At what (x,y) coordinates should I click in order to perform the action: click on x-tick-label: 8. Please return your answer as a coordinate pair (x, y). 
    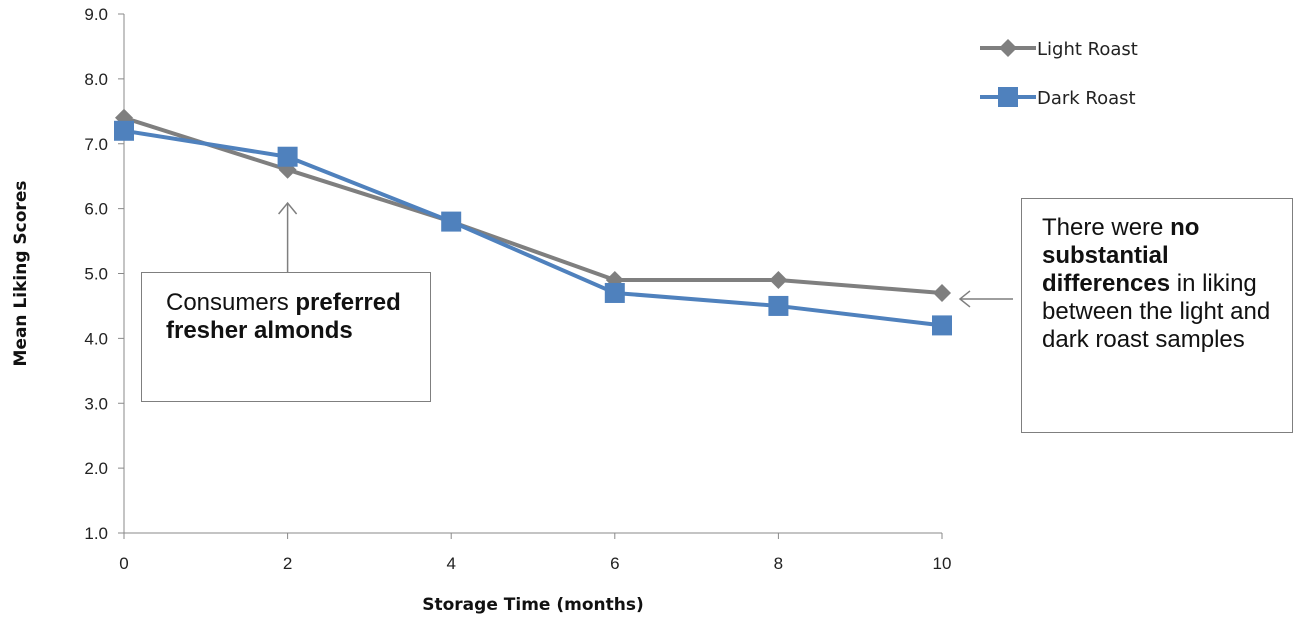
    Looking at the image, I should click on (778, 563).